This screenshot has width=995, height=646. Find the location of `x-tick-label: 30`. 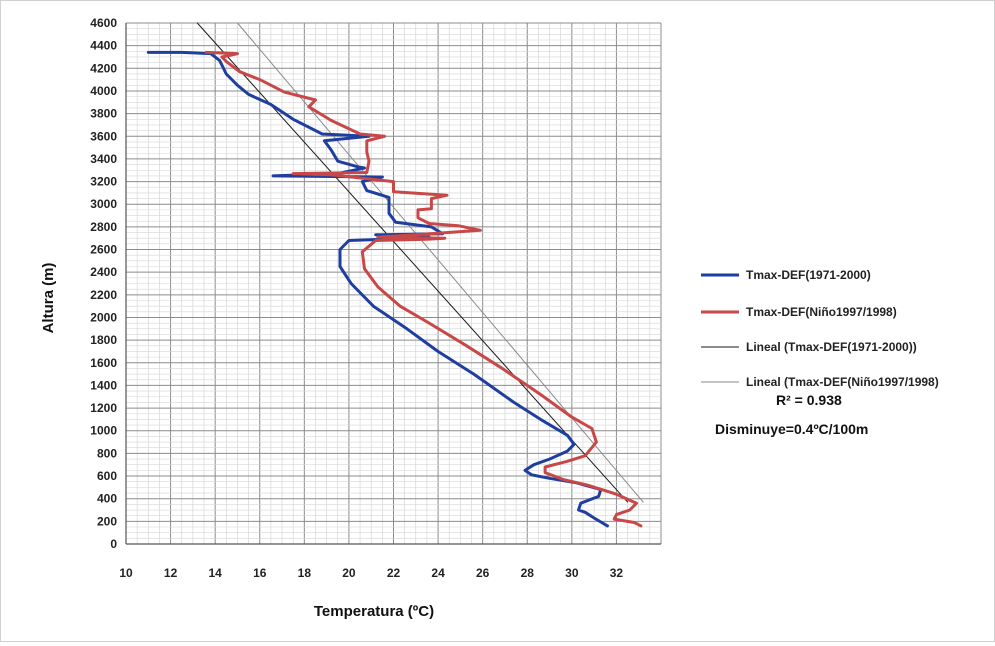

x-tick-label: 30 is located at coordinates (572, 573).